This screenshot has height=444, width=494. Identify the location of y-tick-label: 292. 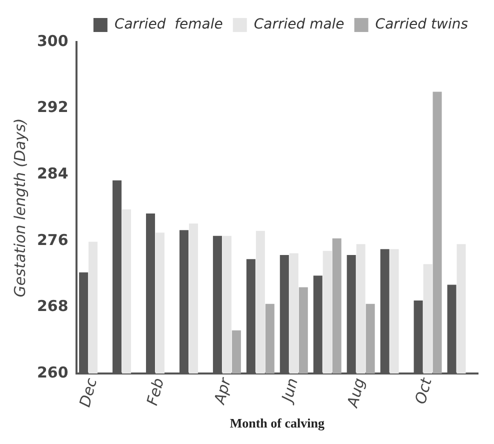
(52, 107).